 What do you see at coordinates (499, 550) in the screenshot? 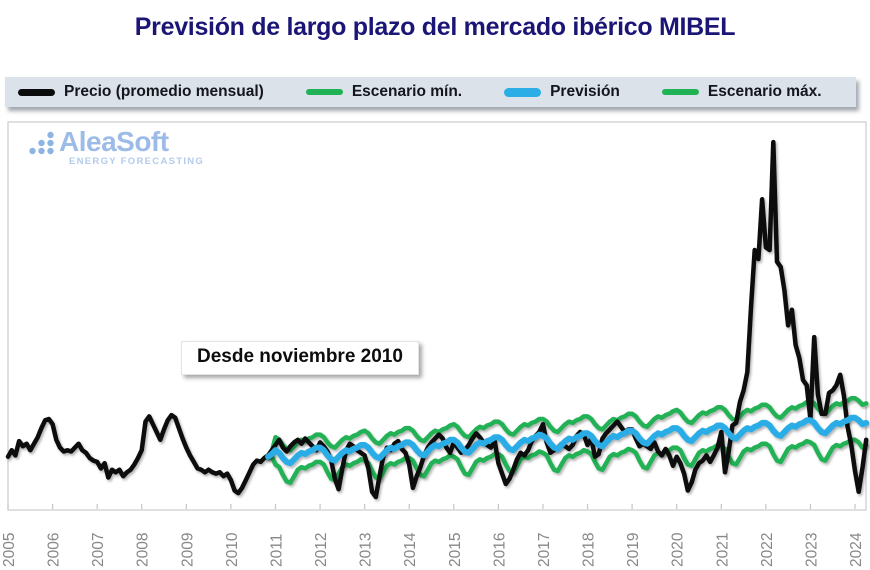
I see `x-axis-label: 2016` at bounding box center [499, 550].